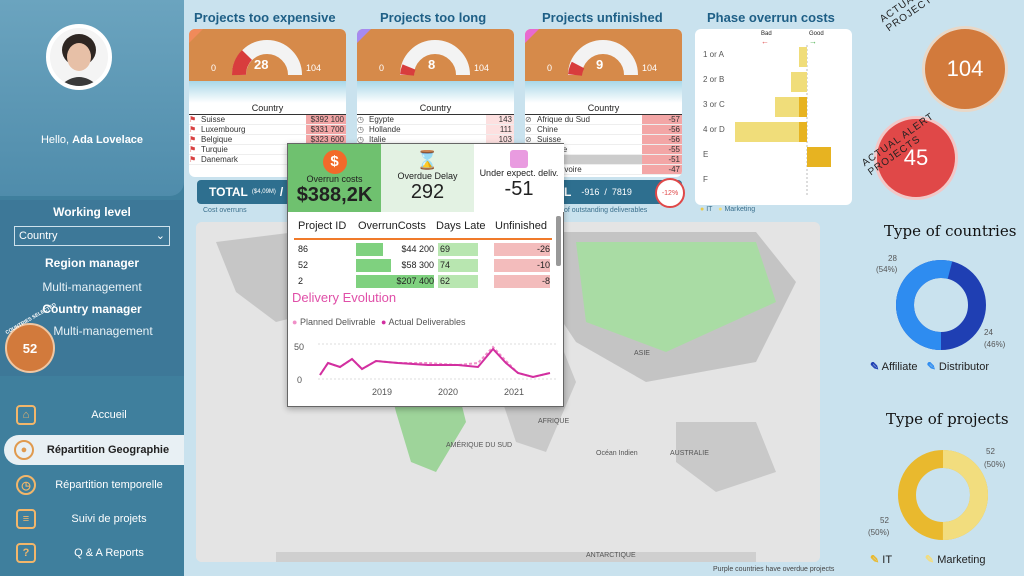 Image resolution: width=1024 pixels, height=576 pixels. What do you see at coordinates (92, 212) in the screenshot?
I see `working-level-title: Working level` at bounding box center [92, 212].